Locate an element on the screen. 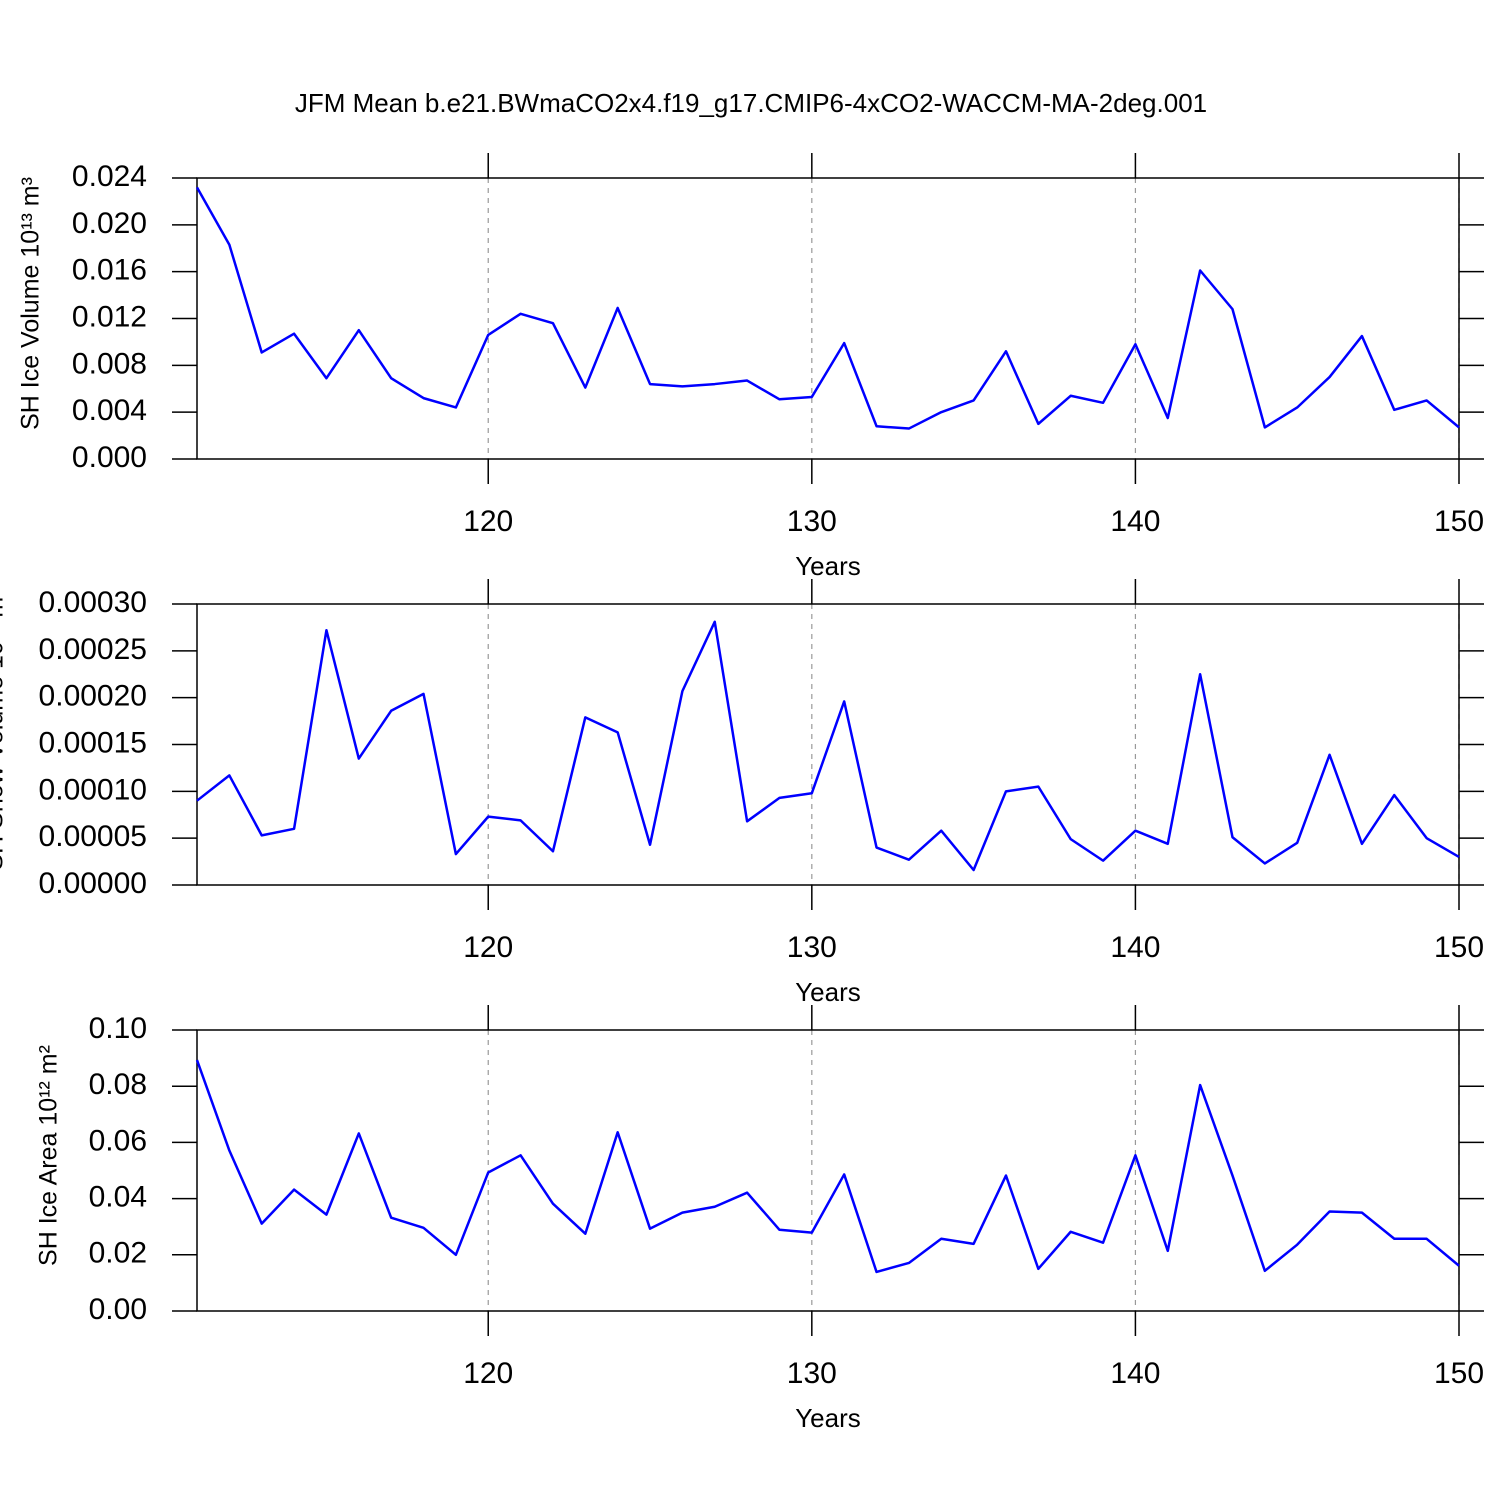  y-tick-label: 0.008 is located at coordinates (109, 363).